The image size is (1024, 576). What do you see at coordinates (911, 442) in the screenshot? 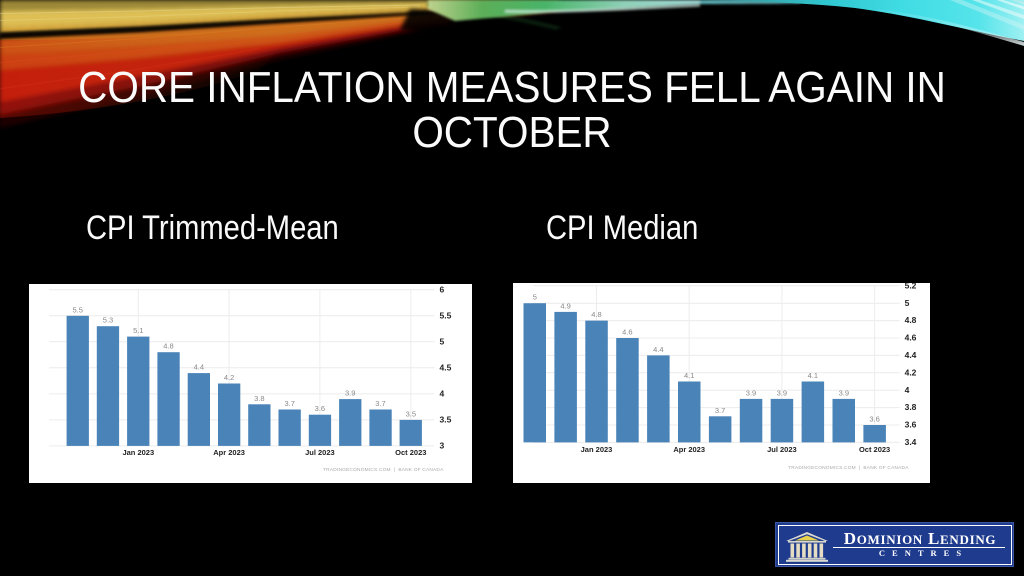
I see `svg-text: 3.4` at bounding box center [911, 442].